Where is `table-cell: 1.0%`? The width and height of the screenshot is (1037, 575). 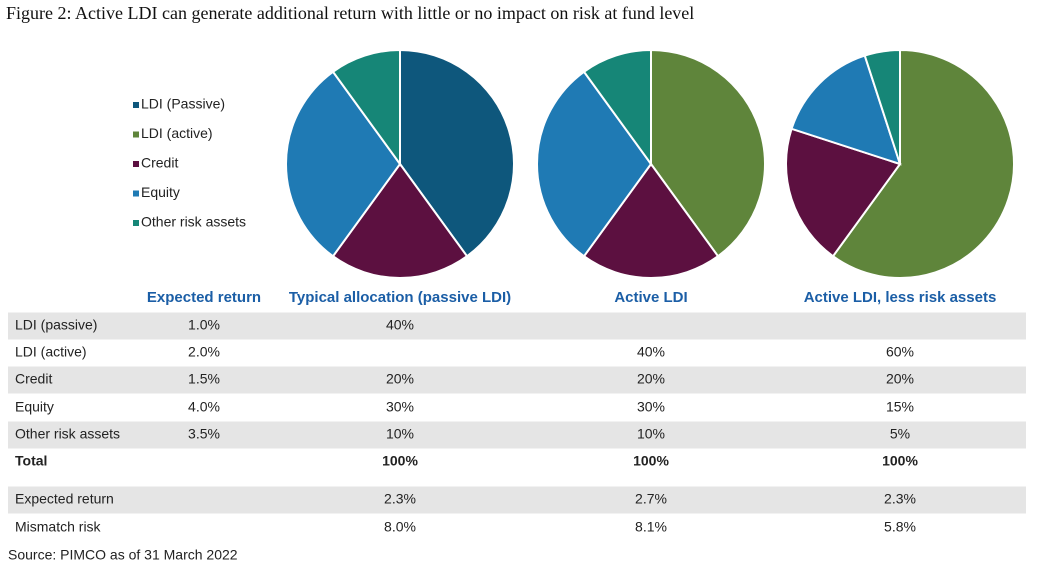 table-cell: 1.0% is located at coordinates (204, 325).